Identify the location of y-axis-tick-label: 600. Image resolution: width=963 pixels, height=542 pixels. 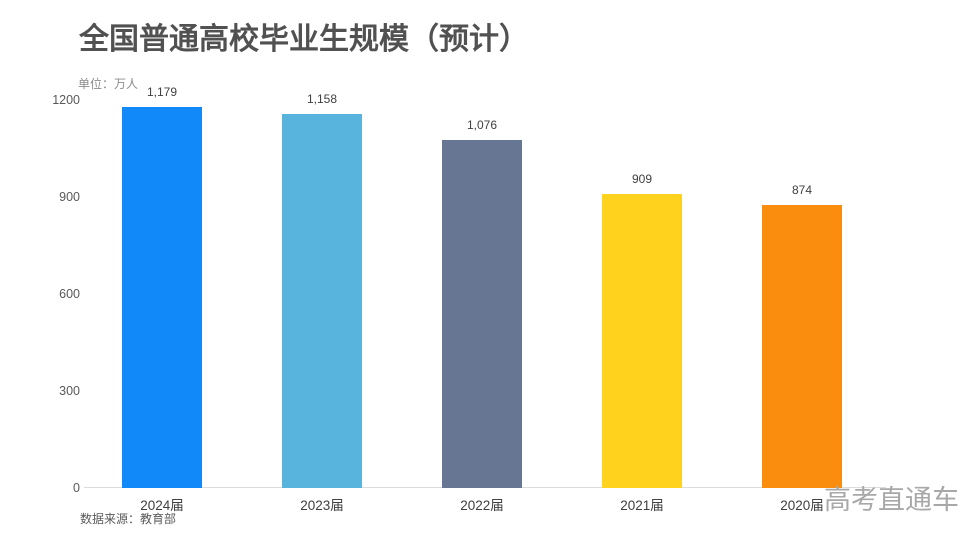
(69, 294).